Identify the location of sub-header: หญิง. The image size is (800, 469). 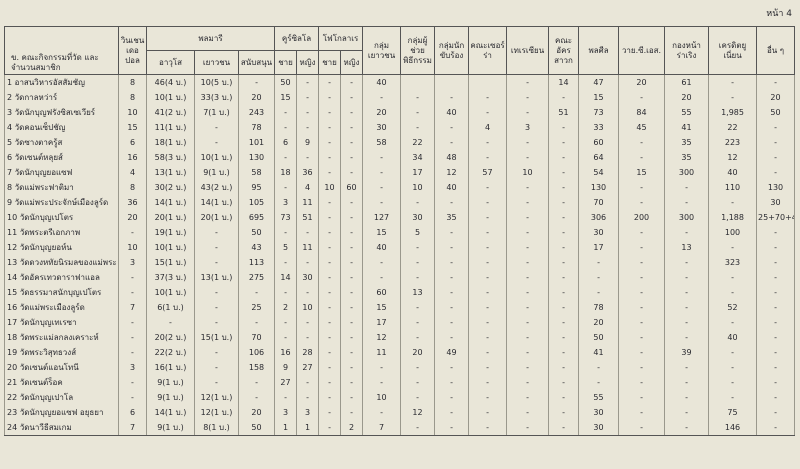
(308, 62).